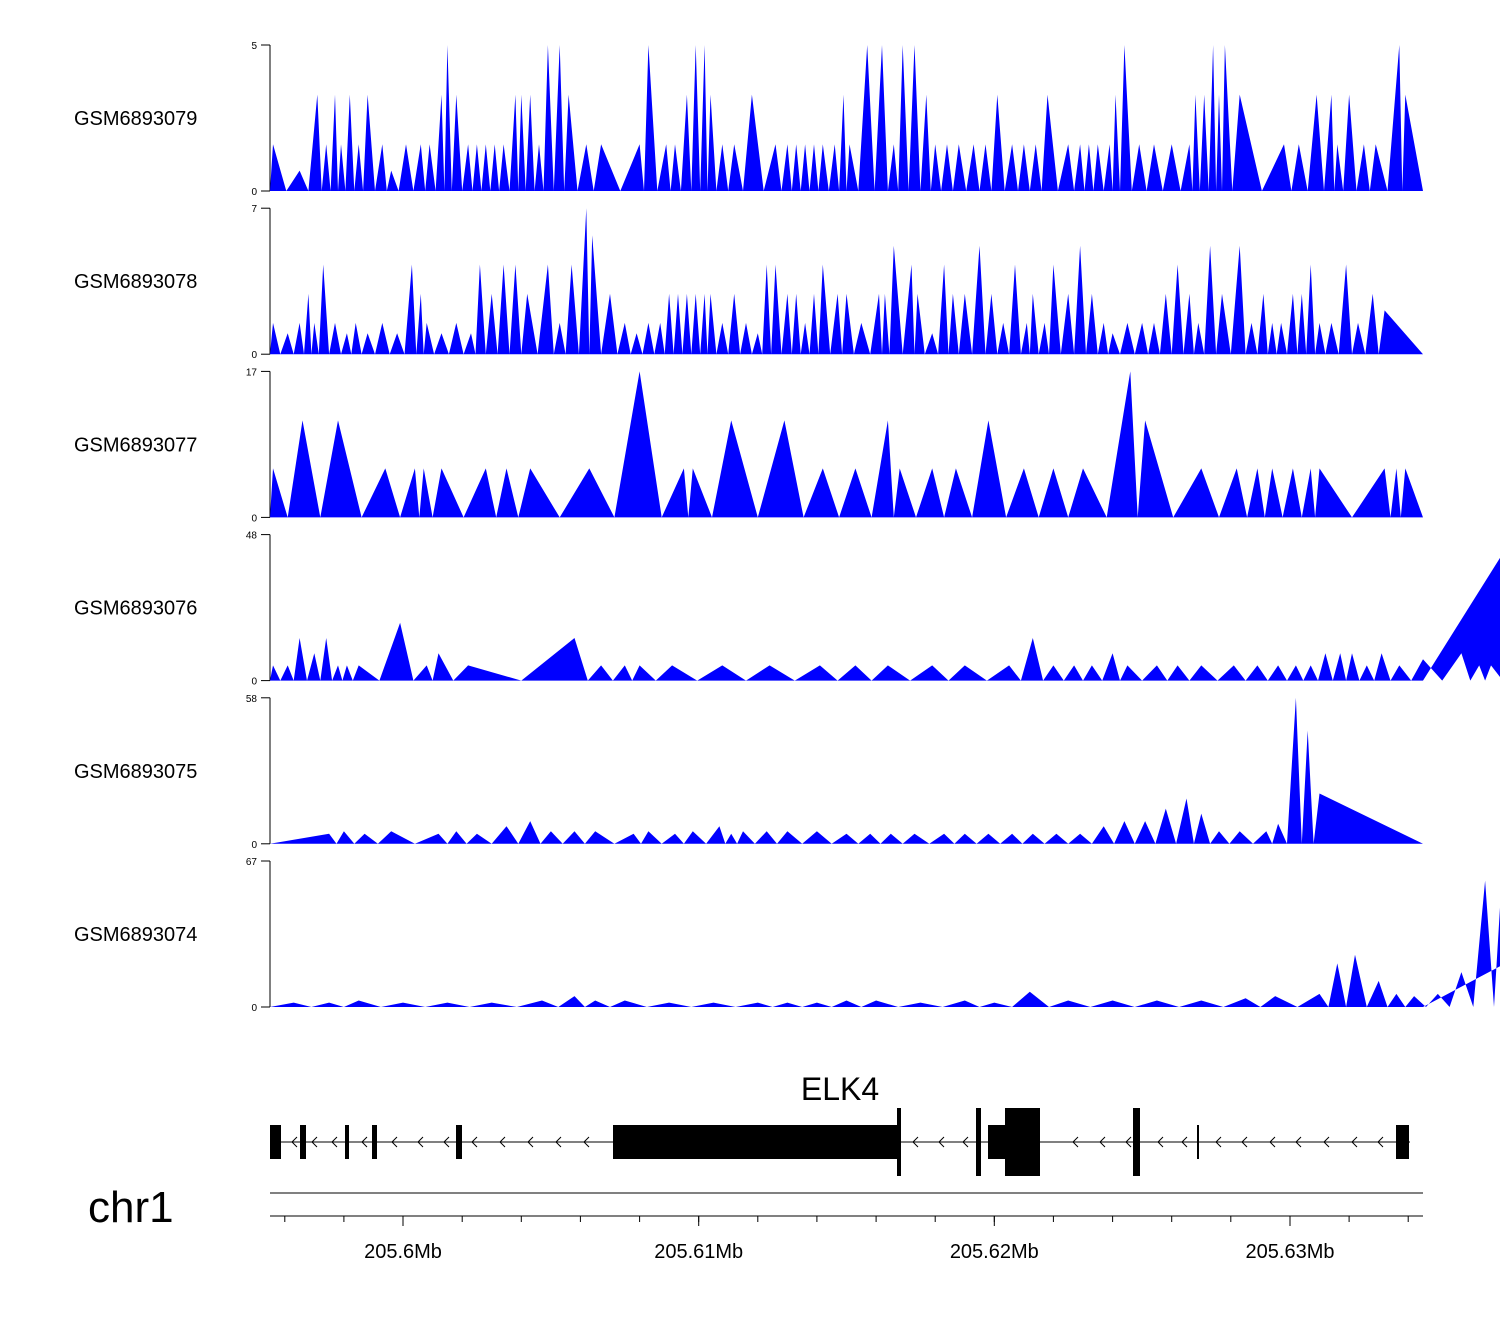 This screenshot has height=1320, width=1500. Describe the element at coordinates (135, 445) in the screenshot. I see `track-label: GSM6893077` at that location.